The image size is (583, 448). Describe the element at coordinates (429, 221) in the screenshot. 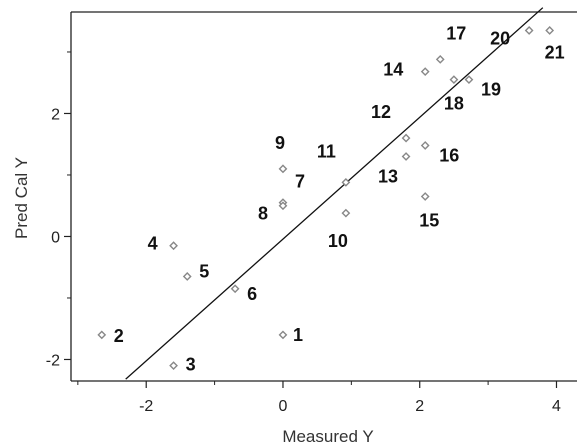

I see `point-label-15: 15` at that location.